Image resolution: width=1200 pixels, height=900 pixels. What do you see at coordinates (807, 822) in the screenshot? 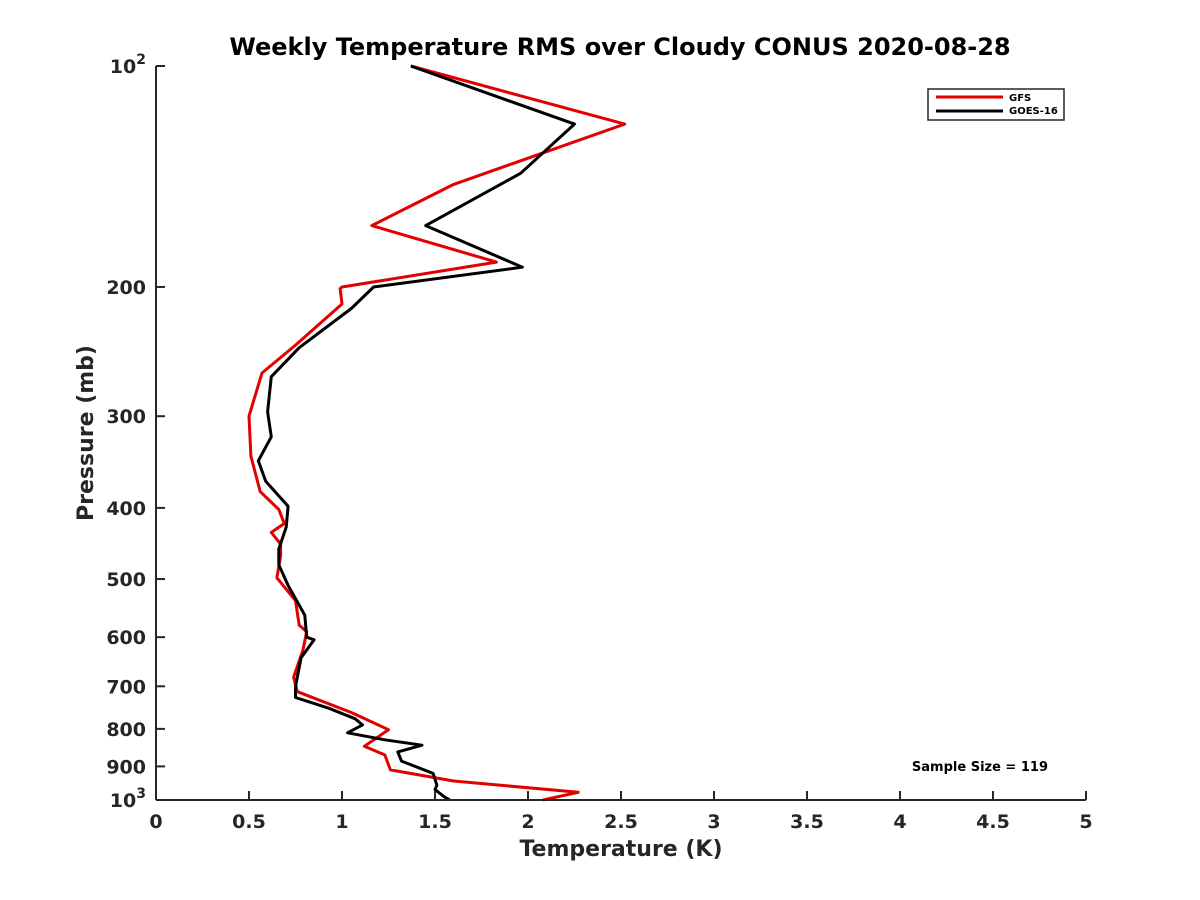
I see `x-tick-label: 3.5` at bounding box center [807, 822].